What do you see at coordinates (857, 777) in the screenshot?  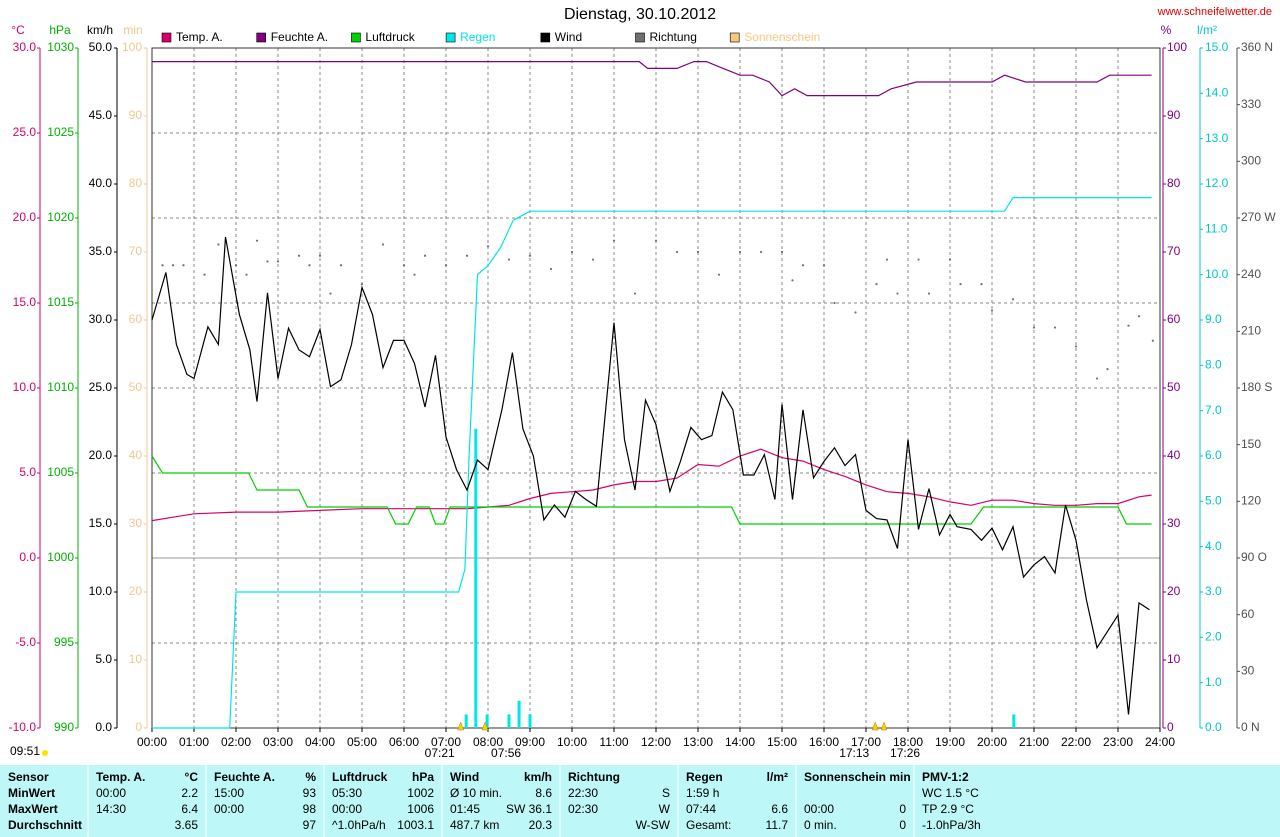 I see `table-cell: Sonnenschein min` at bounding box center [857, 777].